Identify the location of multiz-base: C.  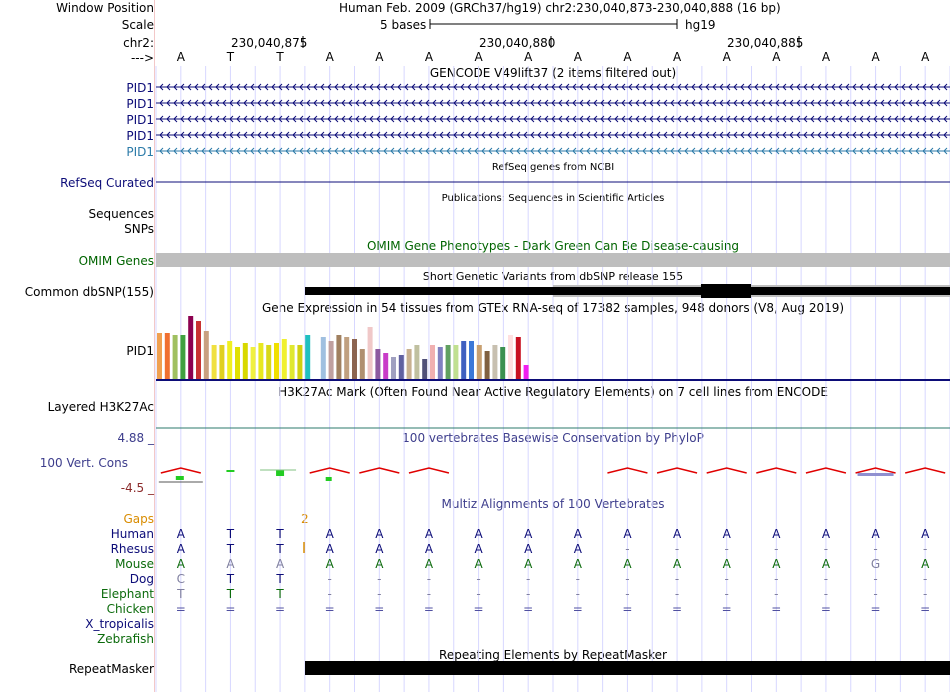
(181, 579).